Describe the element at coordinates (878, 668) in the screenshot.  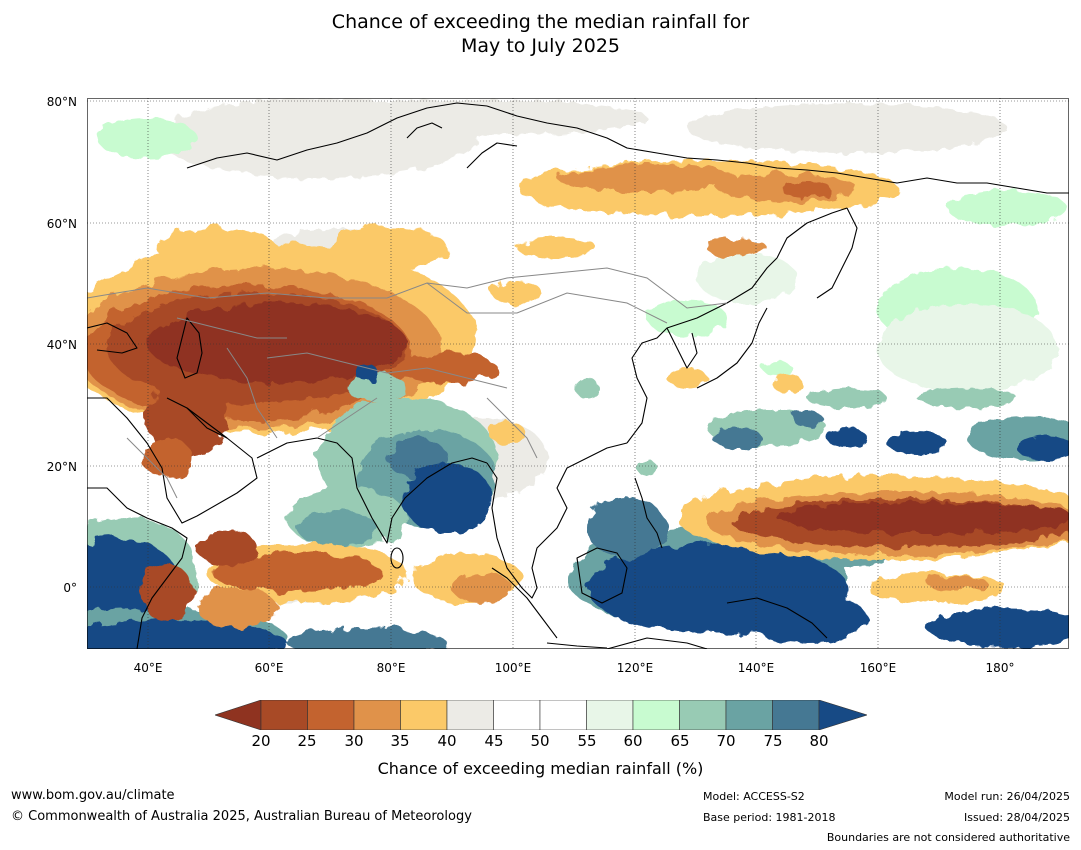
I see `lon-label-160e: 160°E` at that location.